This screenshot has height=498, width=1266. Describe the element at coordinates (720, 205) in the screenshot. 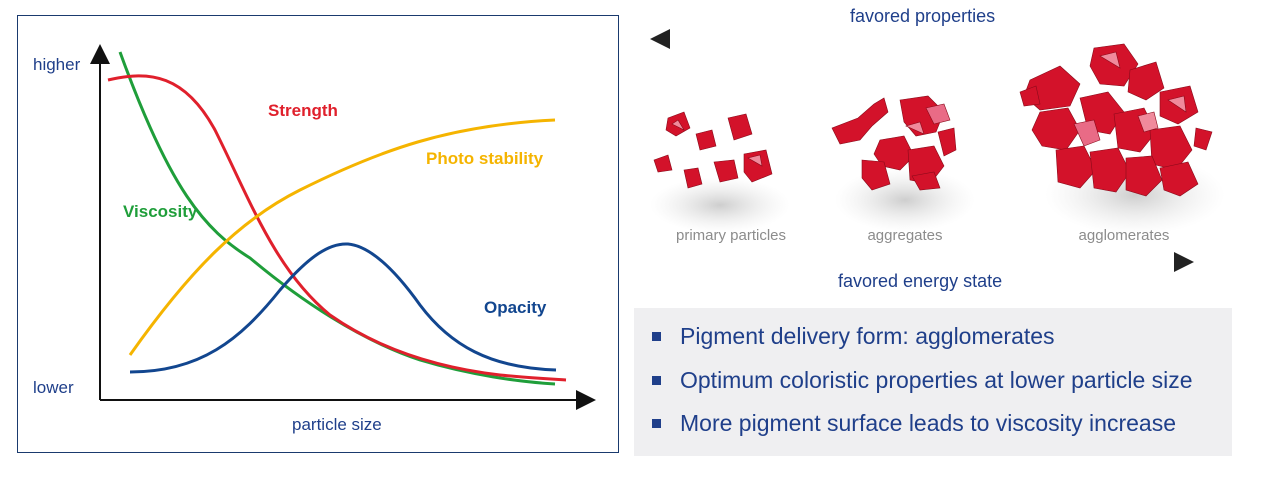

I see `primary-particles-shadow` at that location.